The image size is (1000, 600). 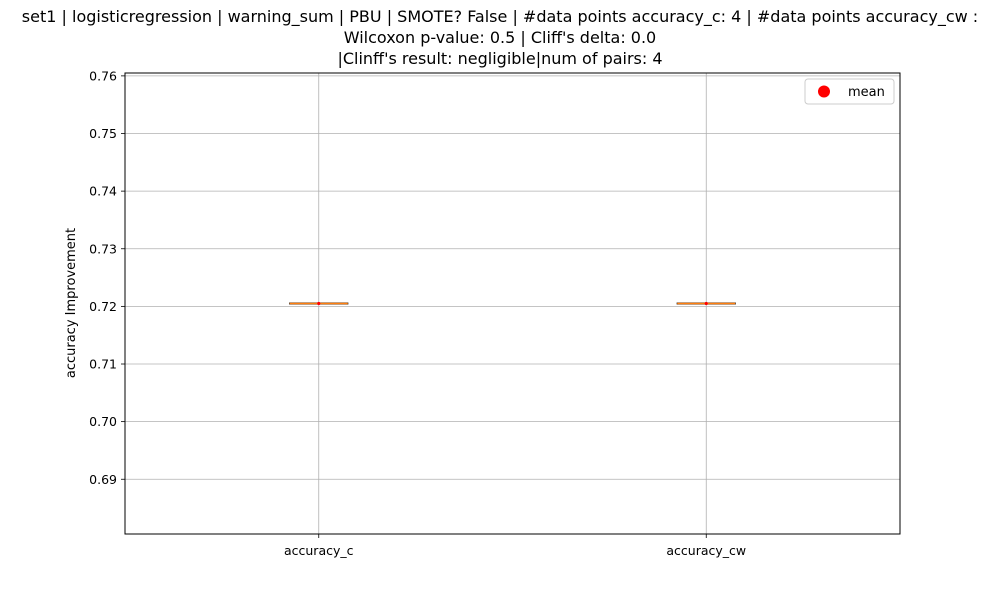 I want to click on legend: mean, so click(x=849, y=91).